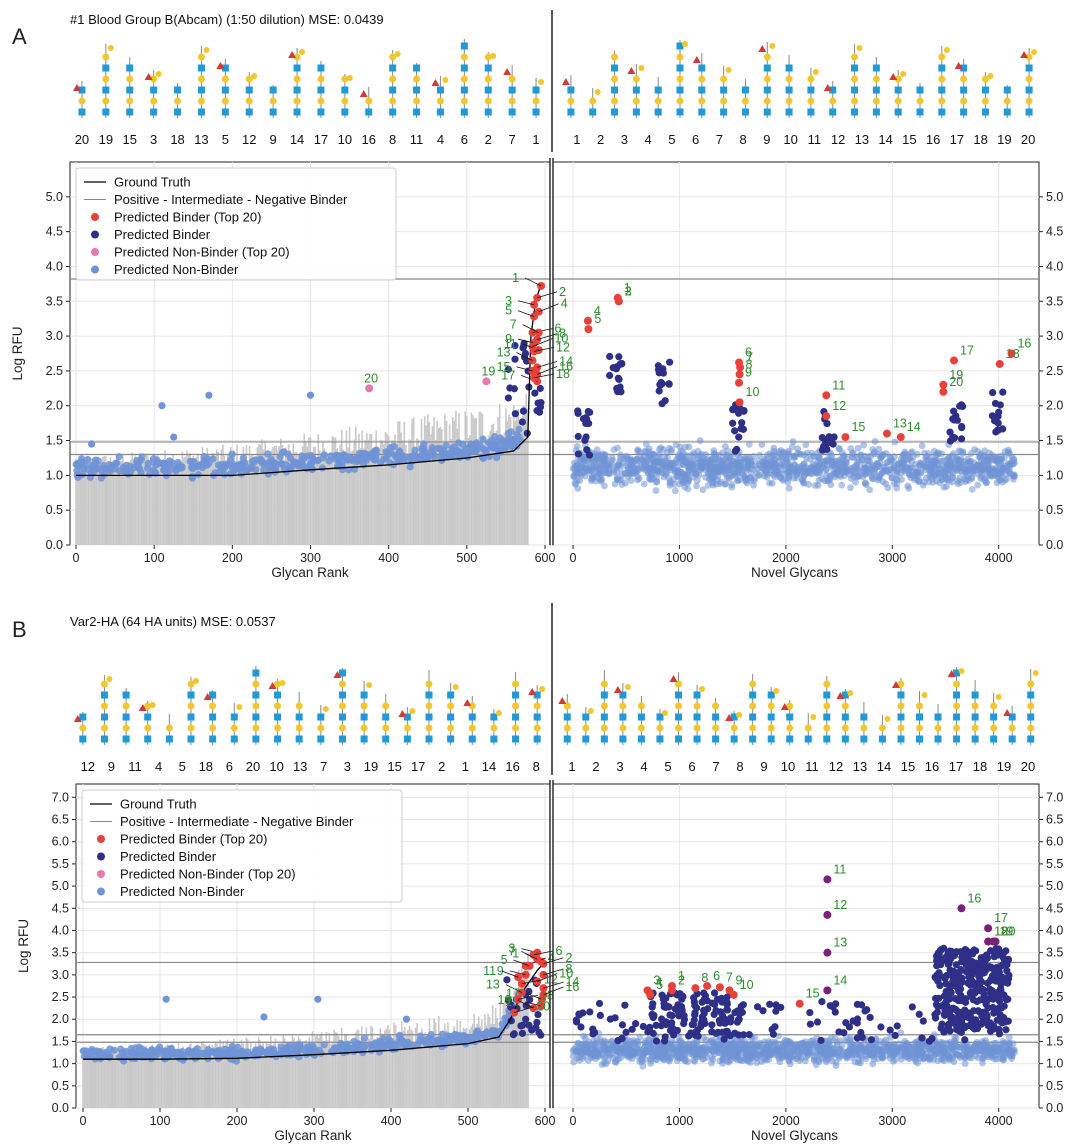  Describe the element at coordinates (60, 886) in the screenshot. I see `y-tick-label-left: 5.0` at that location.